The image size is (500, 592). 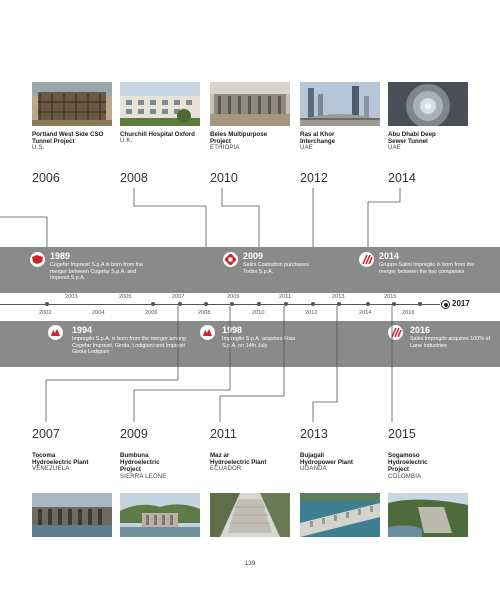 What do you see at coordinates (250, 515) in the screenshot?
I see `photo-mazar-plant` at bounding box center [250, 515].